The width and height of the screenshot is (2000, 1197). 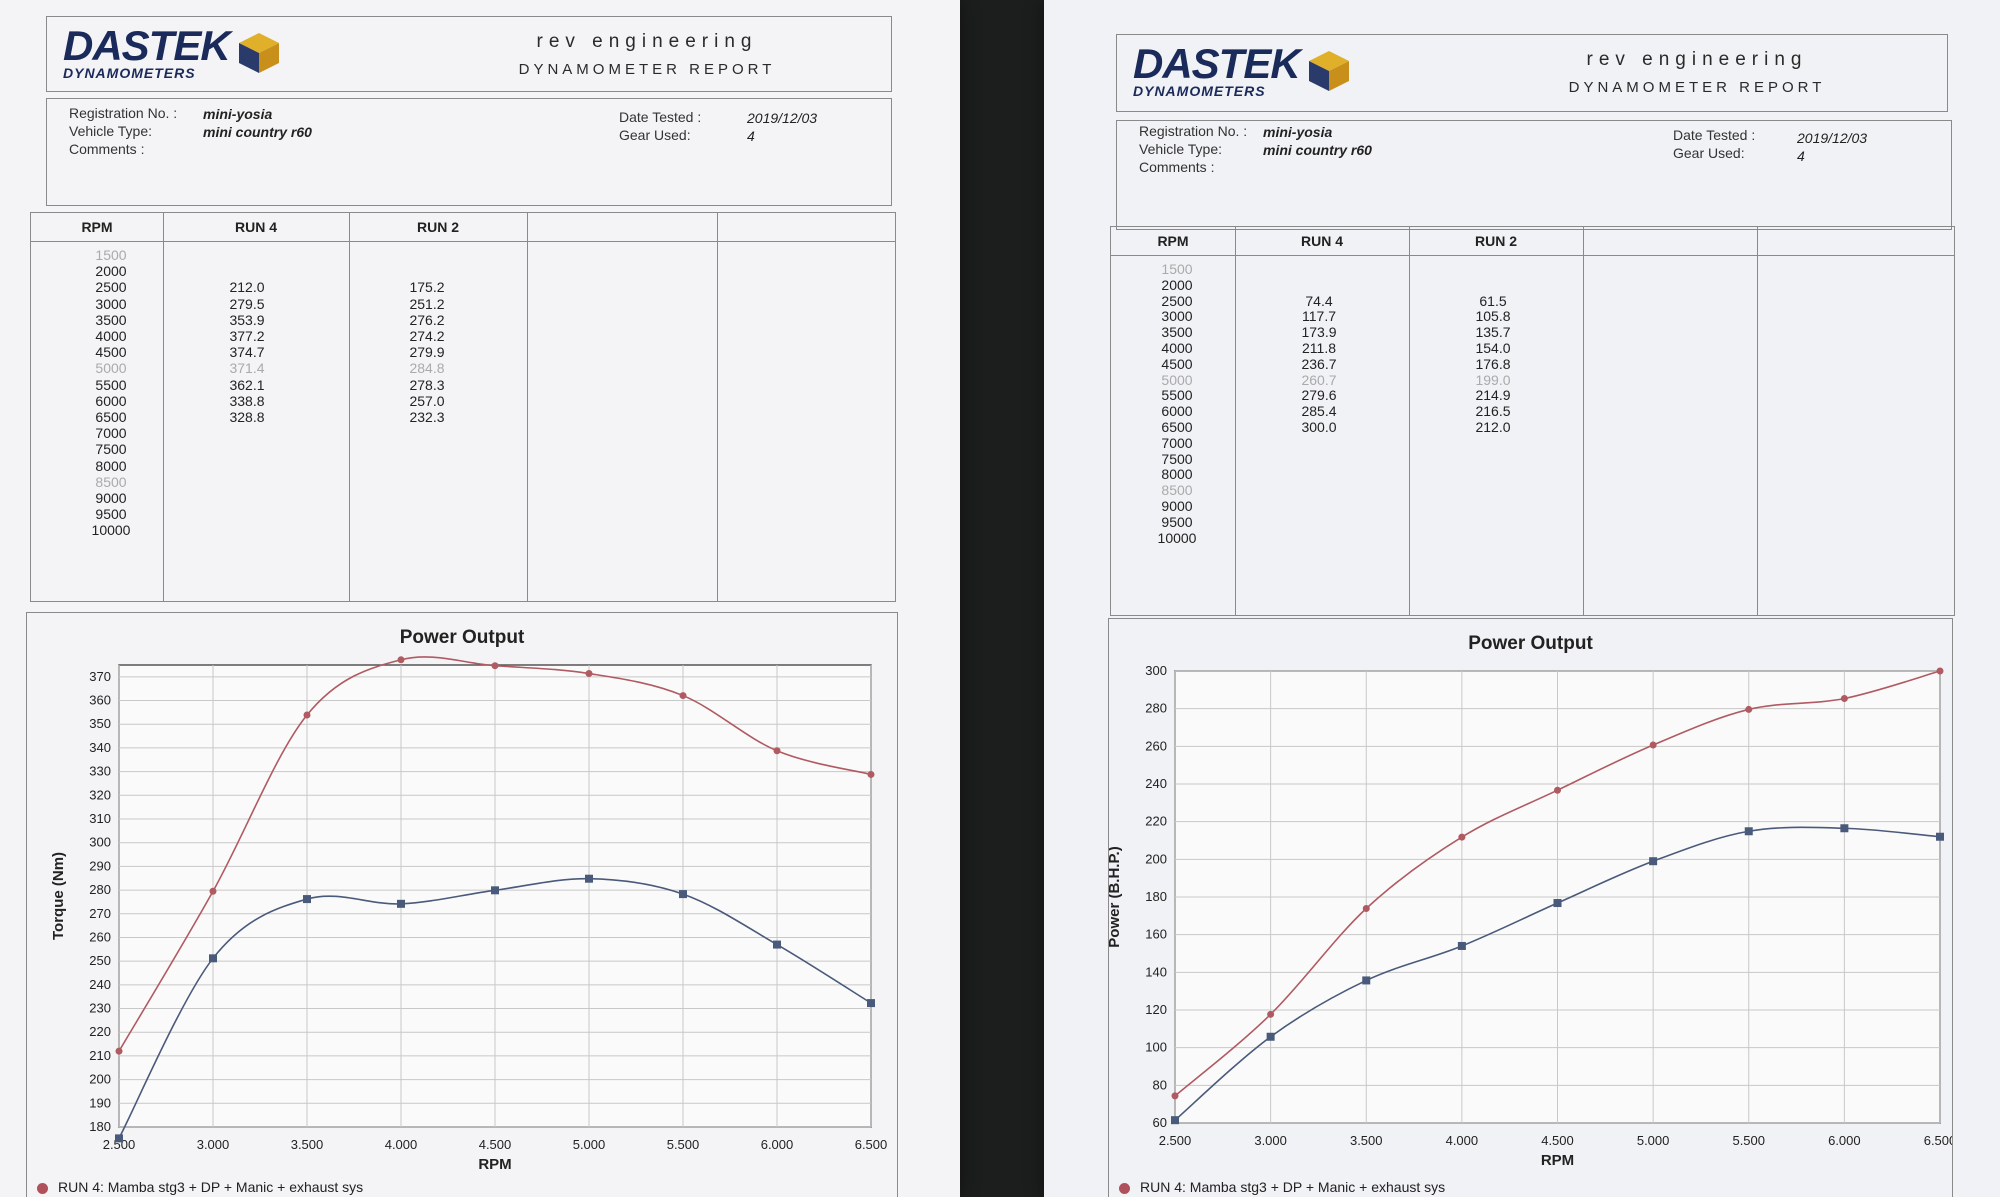 What do you see at coordinates (1319, 379) in the screenshot?
I see `table-cell-run4: 260.7` at bounding box center [1319, 379].